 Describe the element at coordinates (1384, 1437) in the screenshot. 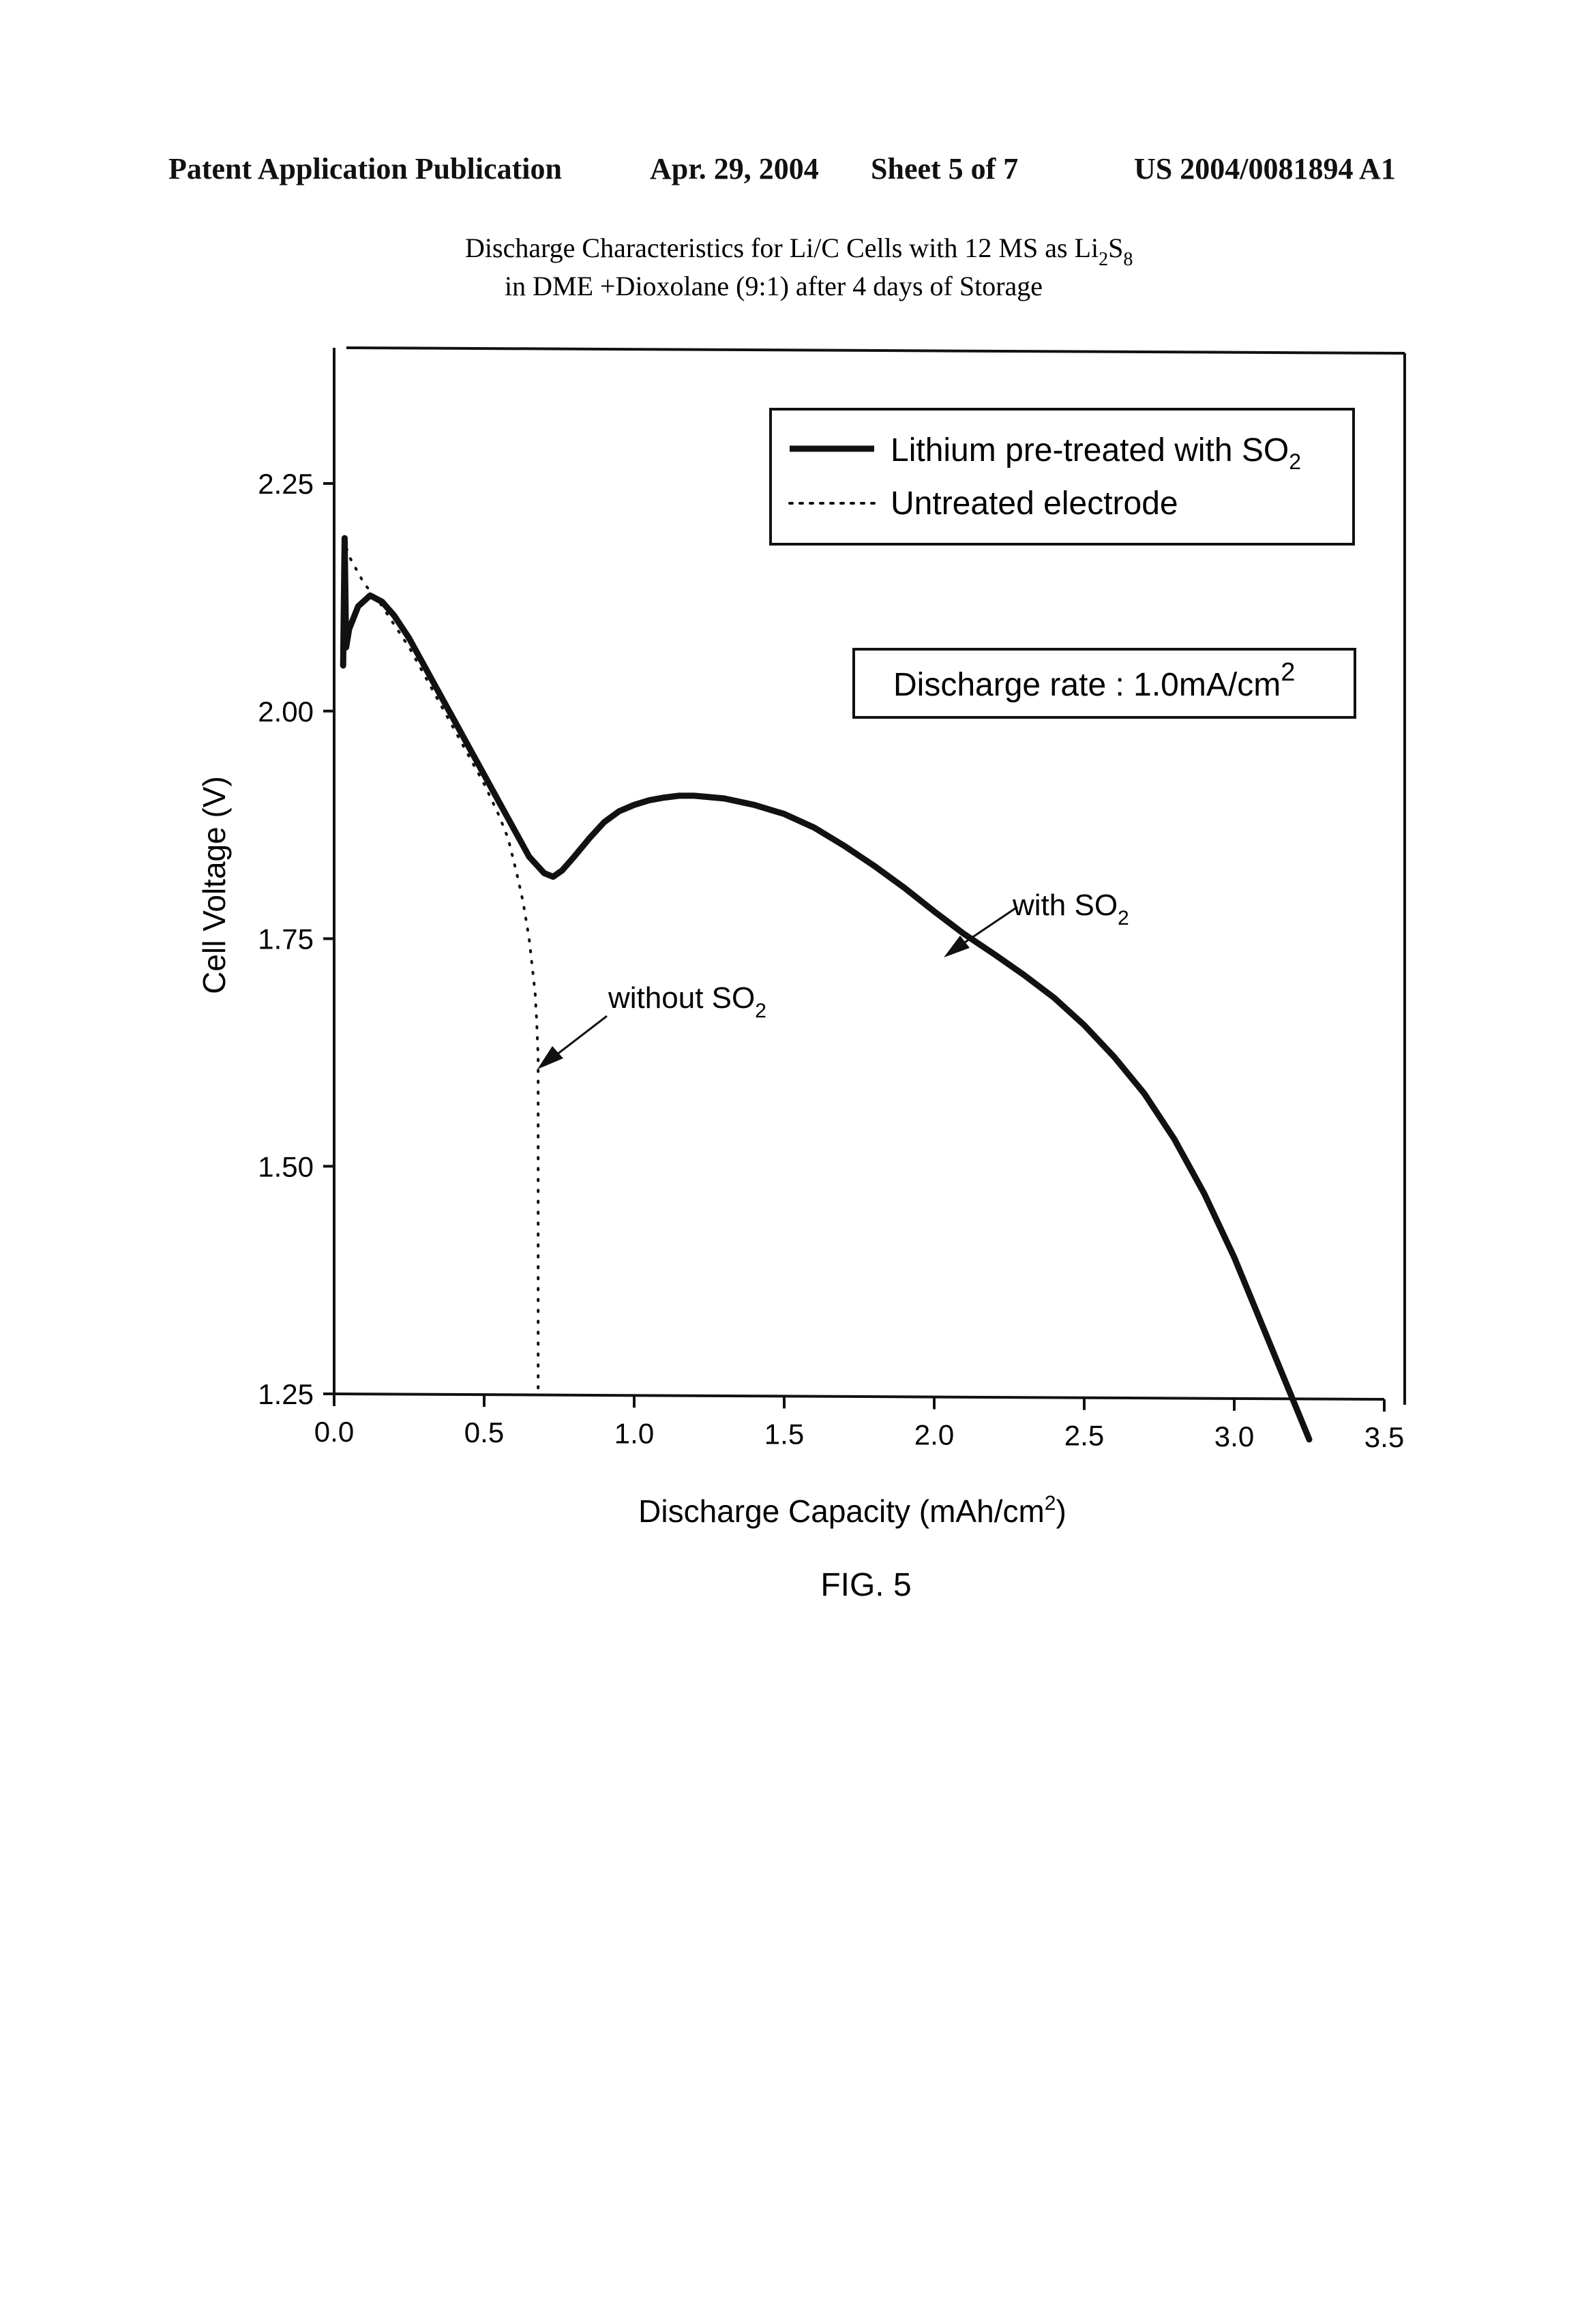

I see `x-tick-label: 3.5` at that location.